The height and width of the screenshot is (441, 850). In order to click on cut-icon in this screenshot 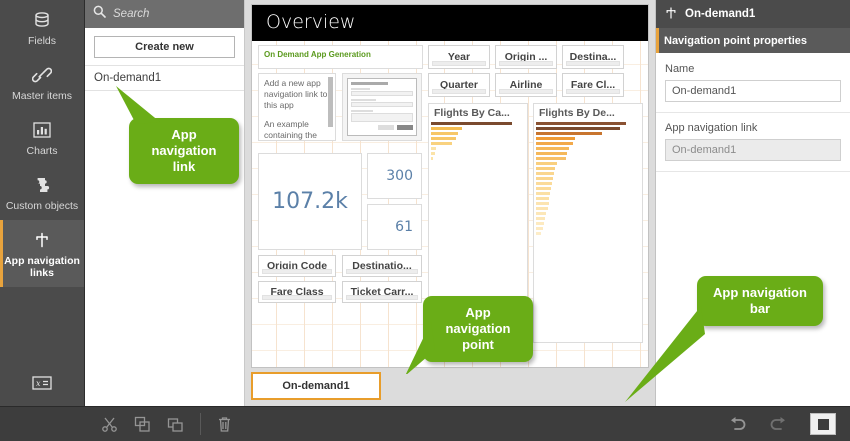, I will do `click(109, 424)`.